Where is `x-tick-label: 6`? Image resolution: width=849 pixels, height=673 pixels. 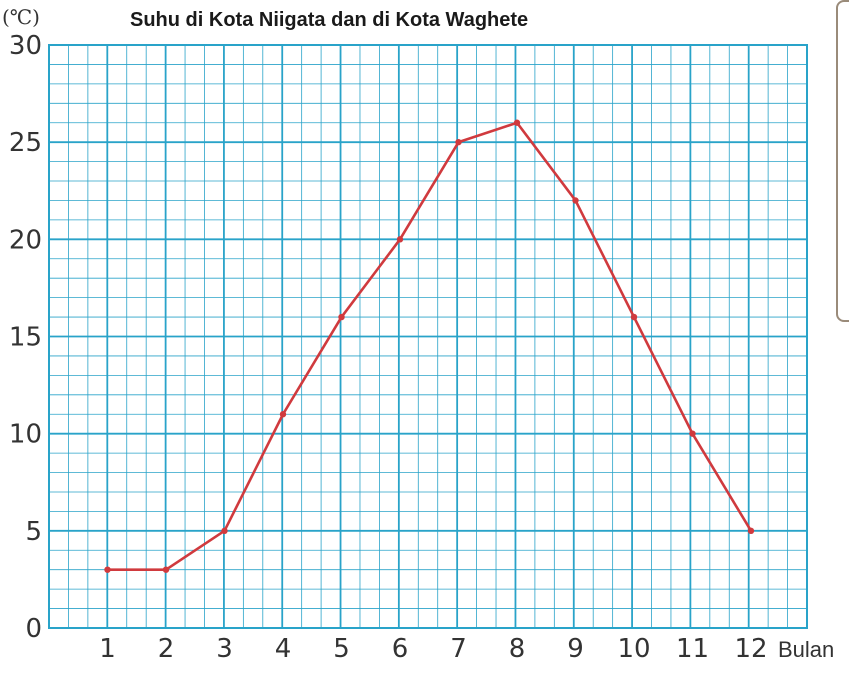
x-tick-label: 6 is located at coordinates (400, 649).